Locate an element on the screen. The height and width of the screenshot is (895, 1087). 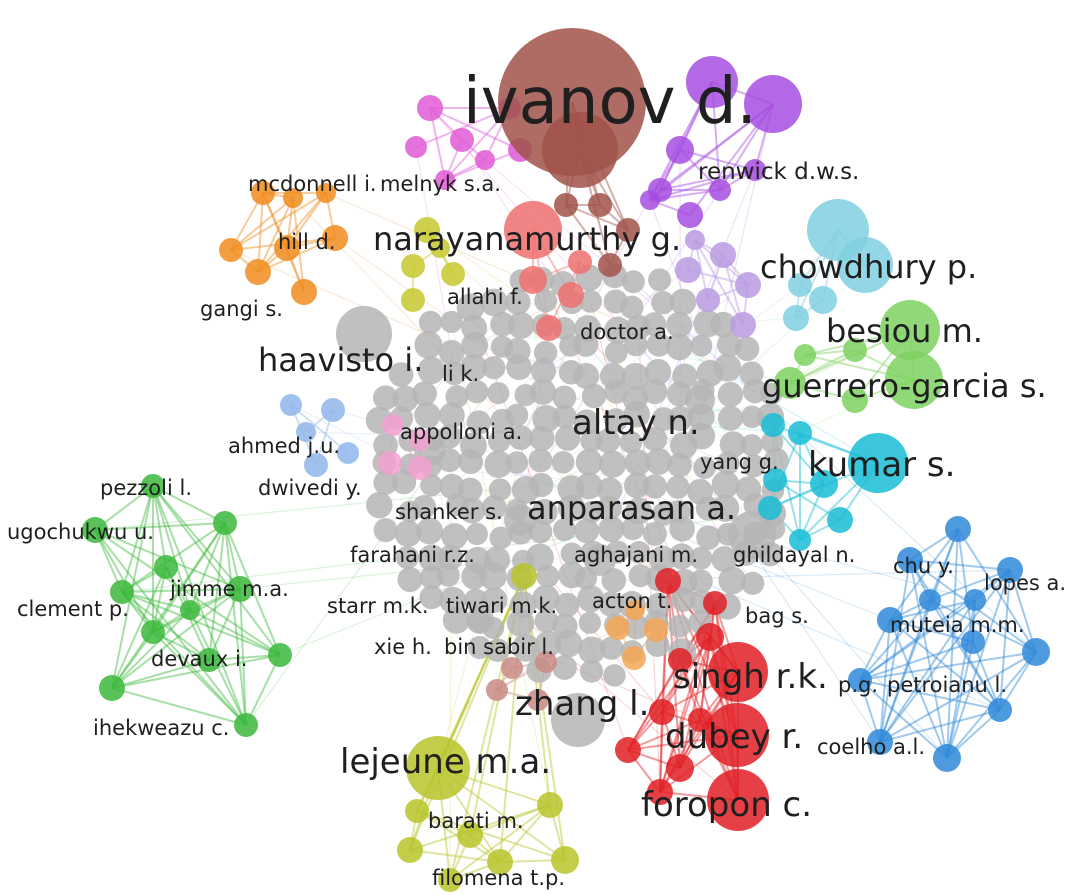
label-ahmed: ahmed j.u. is located at coordinates (284, 446).